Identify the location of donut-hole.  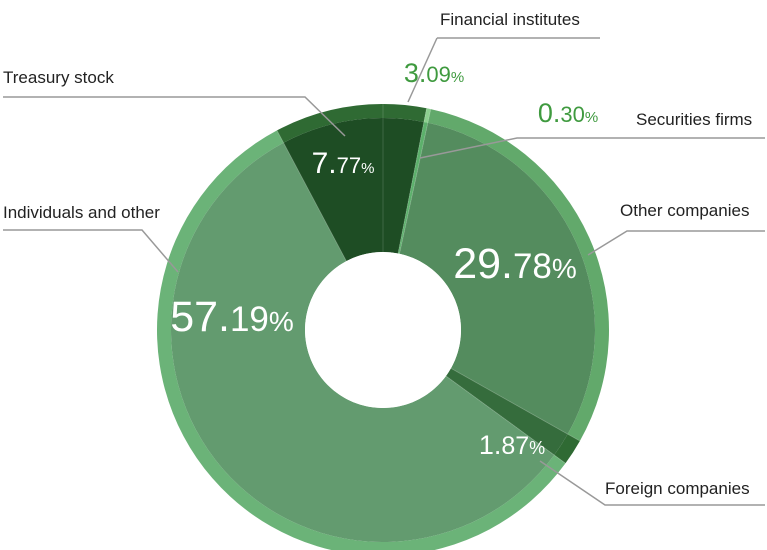
(383, 330).